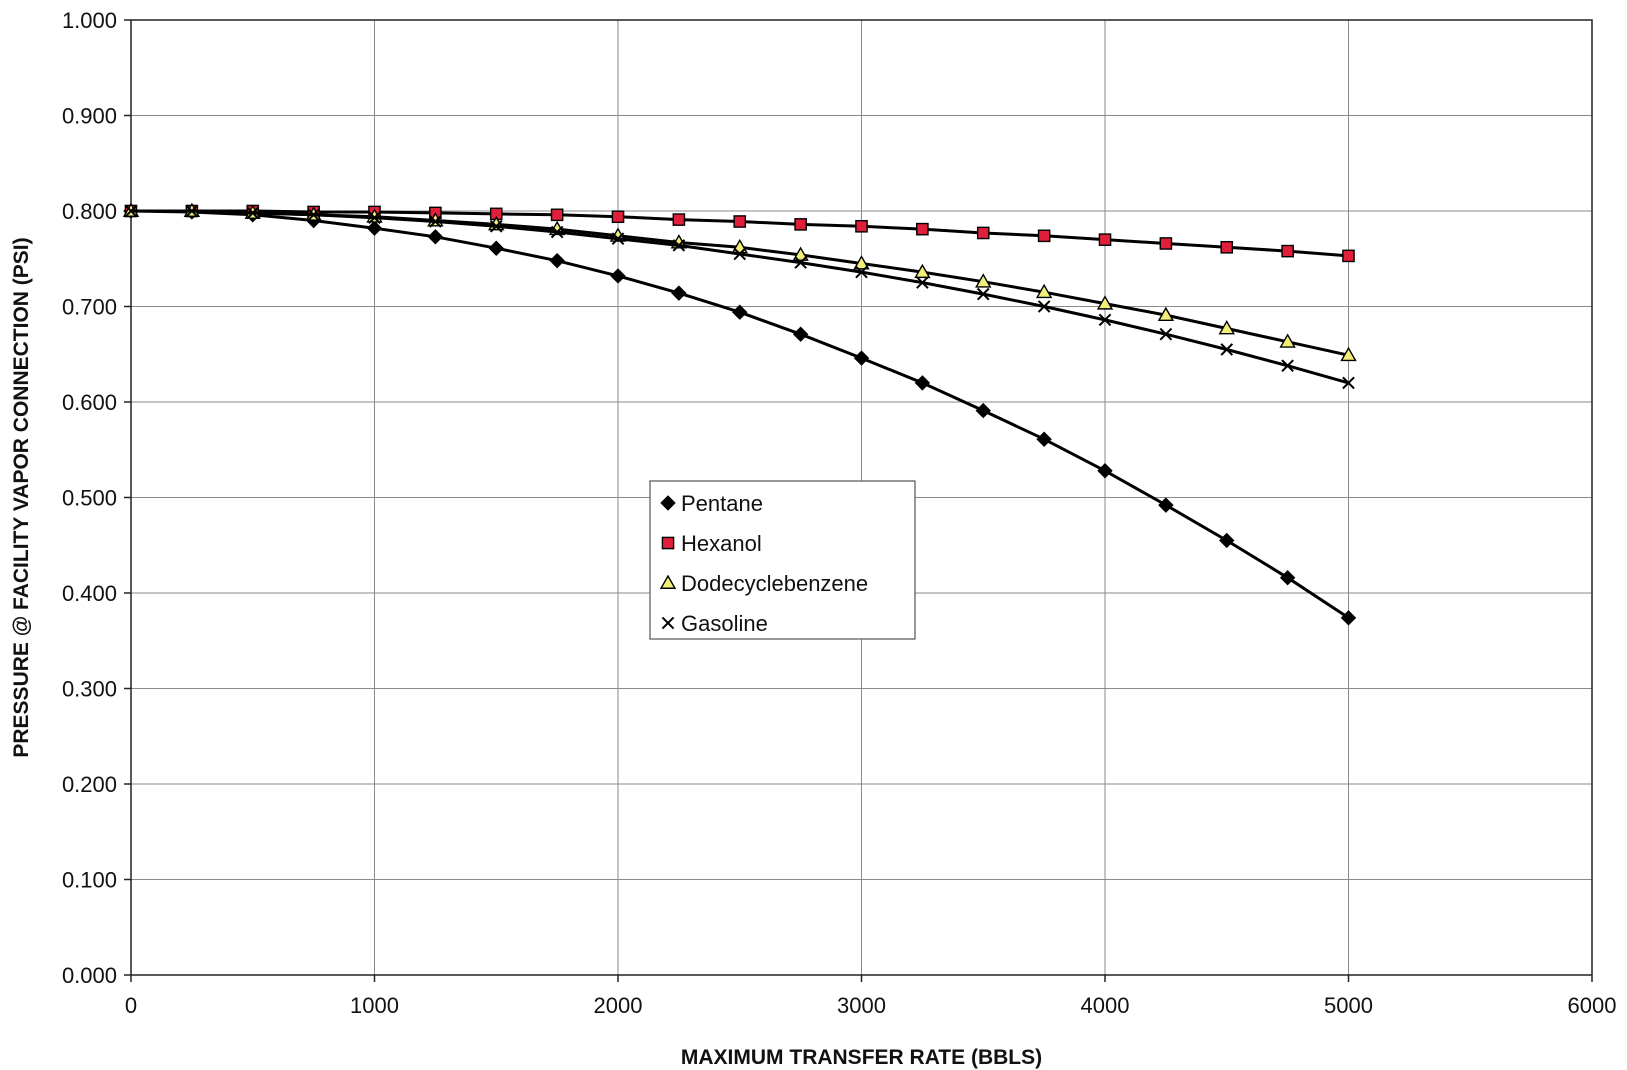  Describe the element at coordinates (668, 623) in the screenshot. I see `legend-gasoline-point` at that location.